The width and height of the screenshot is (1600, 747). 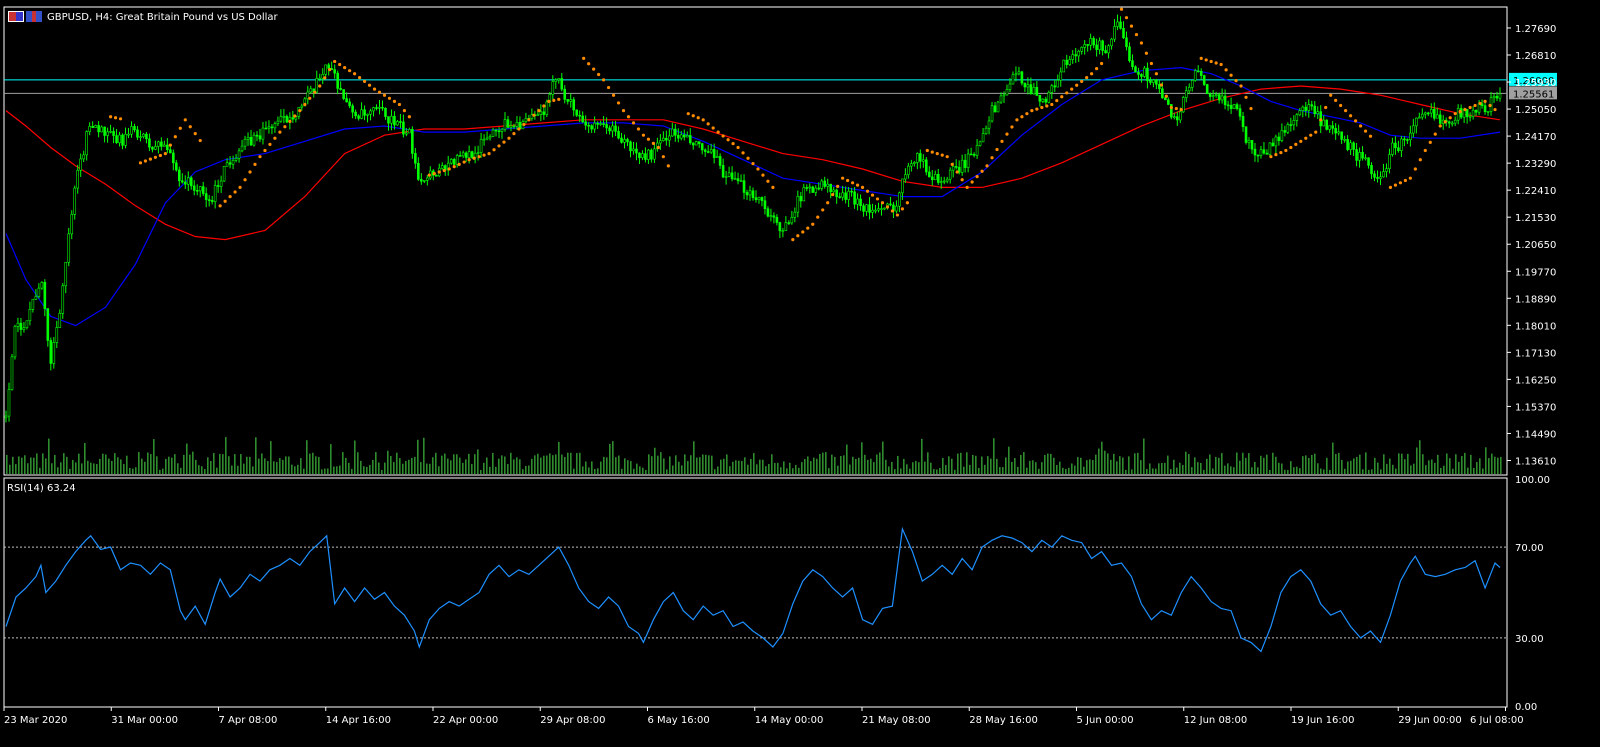 I want to click on price-tick-label: 1.18890, so click(x=1535, y=299).